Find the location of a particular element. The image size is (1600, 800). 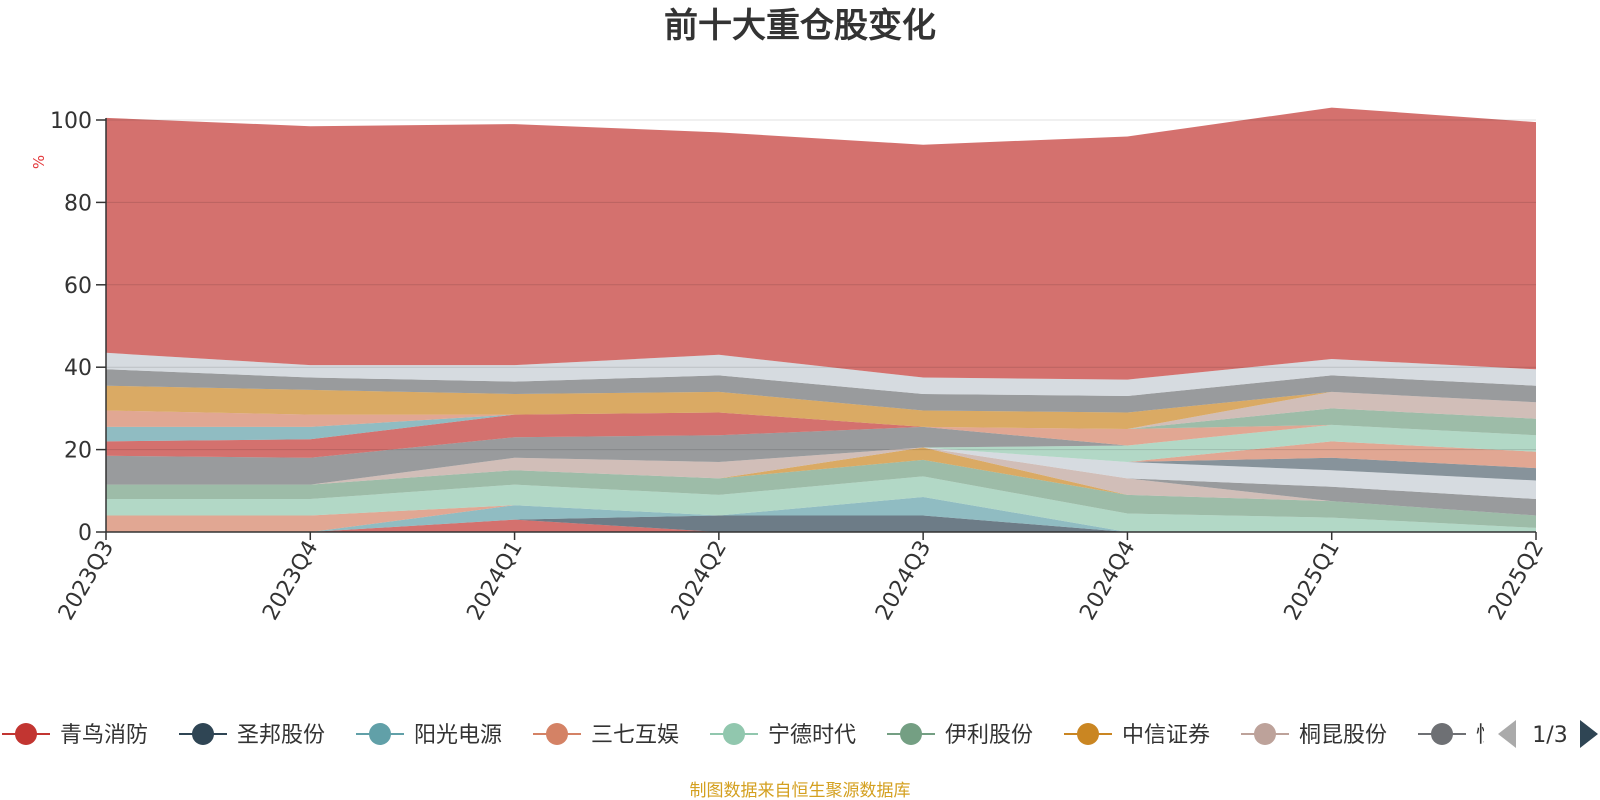

x-tick-label: 2024Q2 is located at coordinates (699, 581).